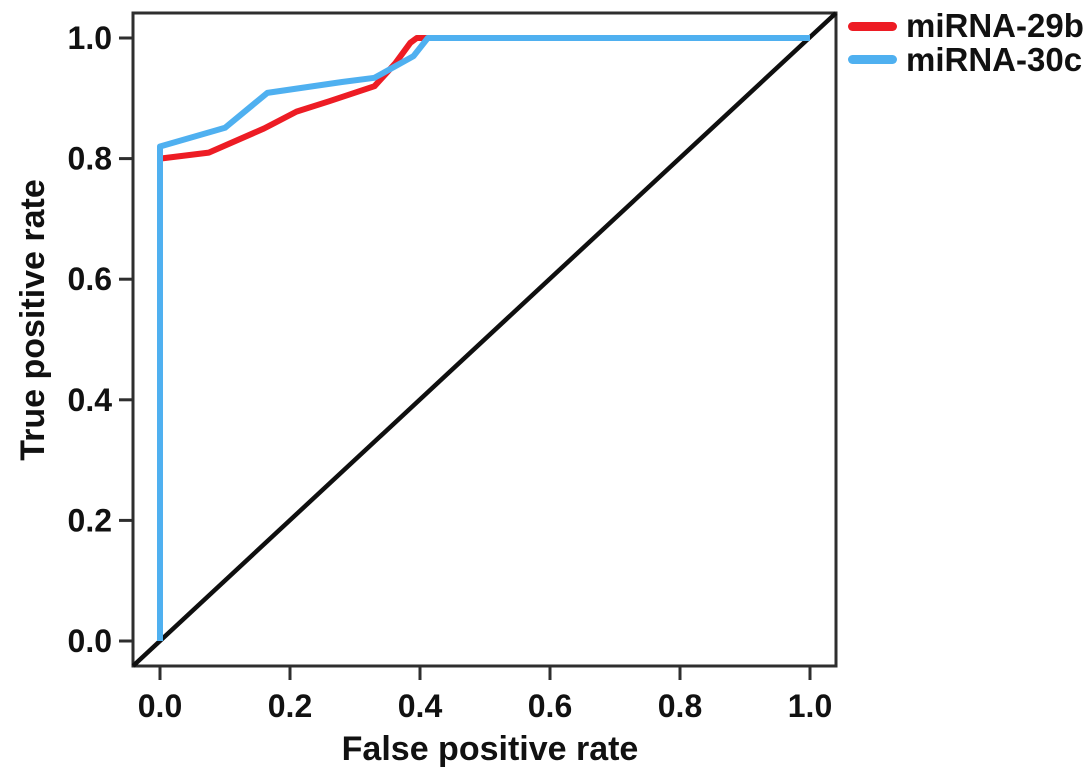 Image resolution: width=1087 pixels, height=780 pixels. Describe the element at coordinates (485, 695) in the screenshot. I see `x-axis-ticks-group: 0.0 0.2 0.4 0.6 0.8 1.0` at that location.